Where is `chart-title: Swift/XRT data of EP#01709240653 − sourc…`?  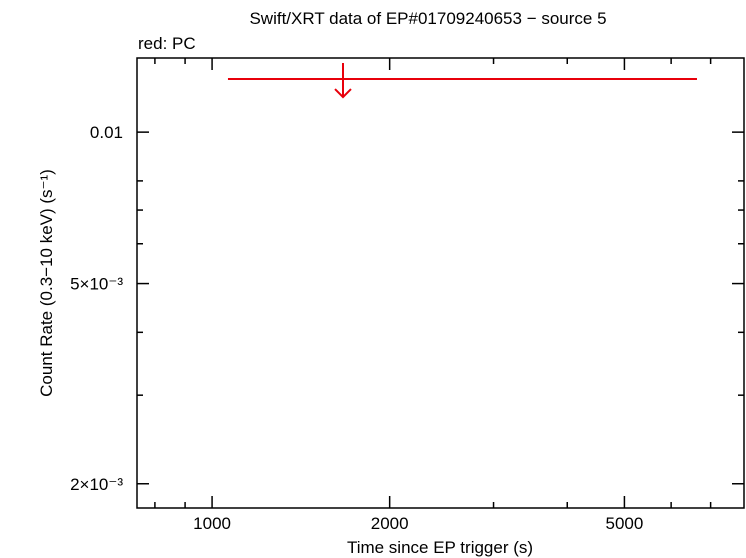 chart-title: Swift/XRT data of EP#01709240653 − sourc… is located at coordinates (427, 18).